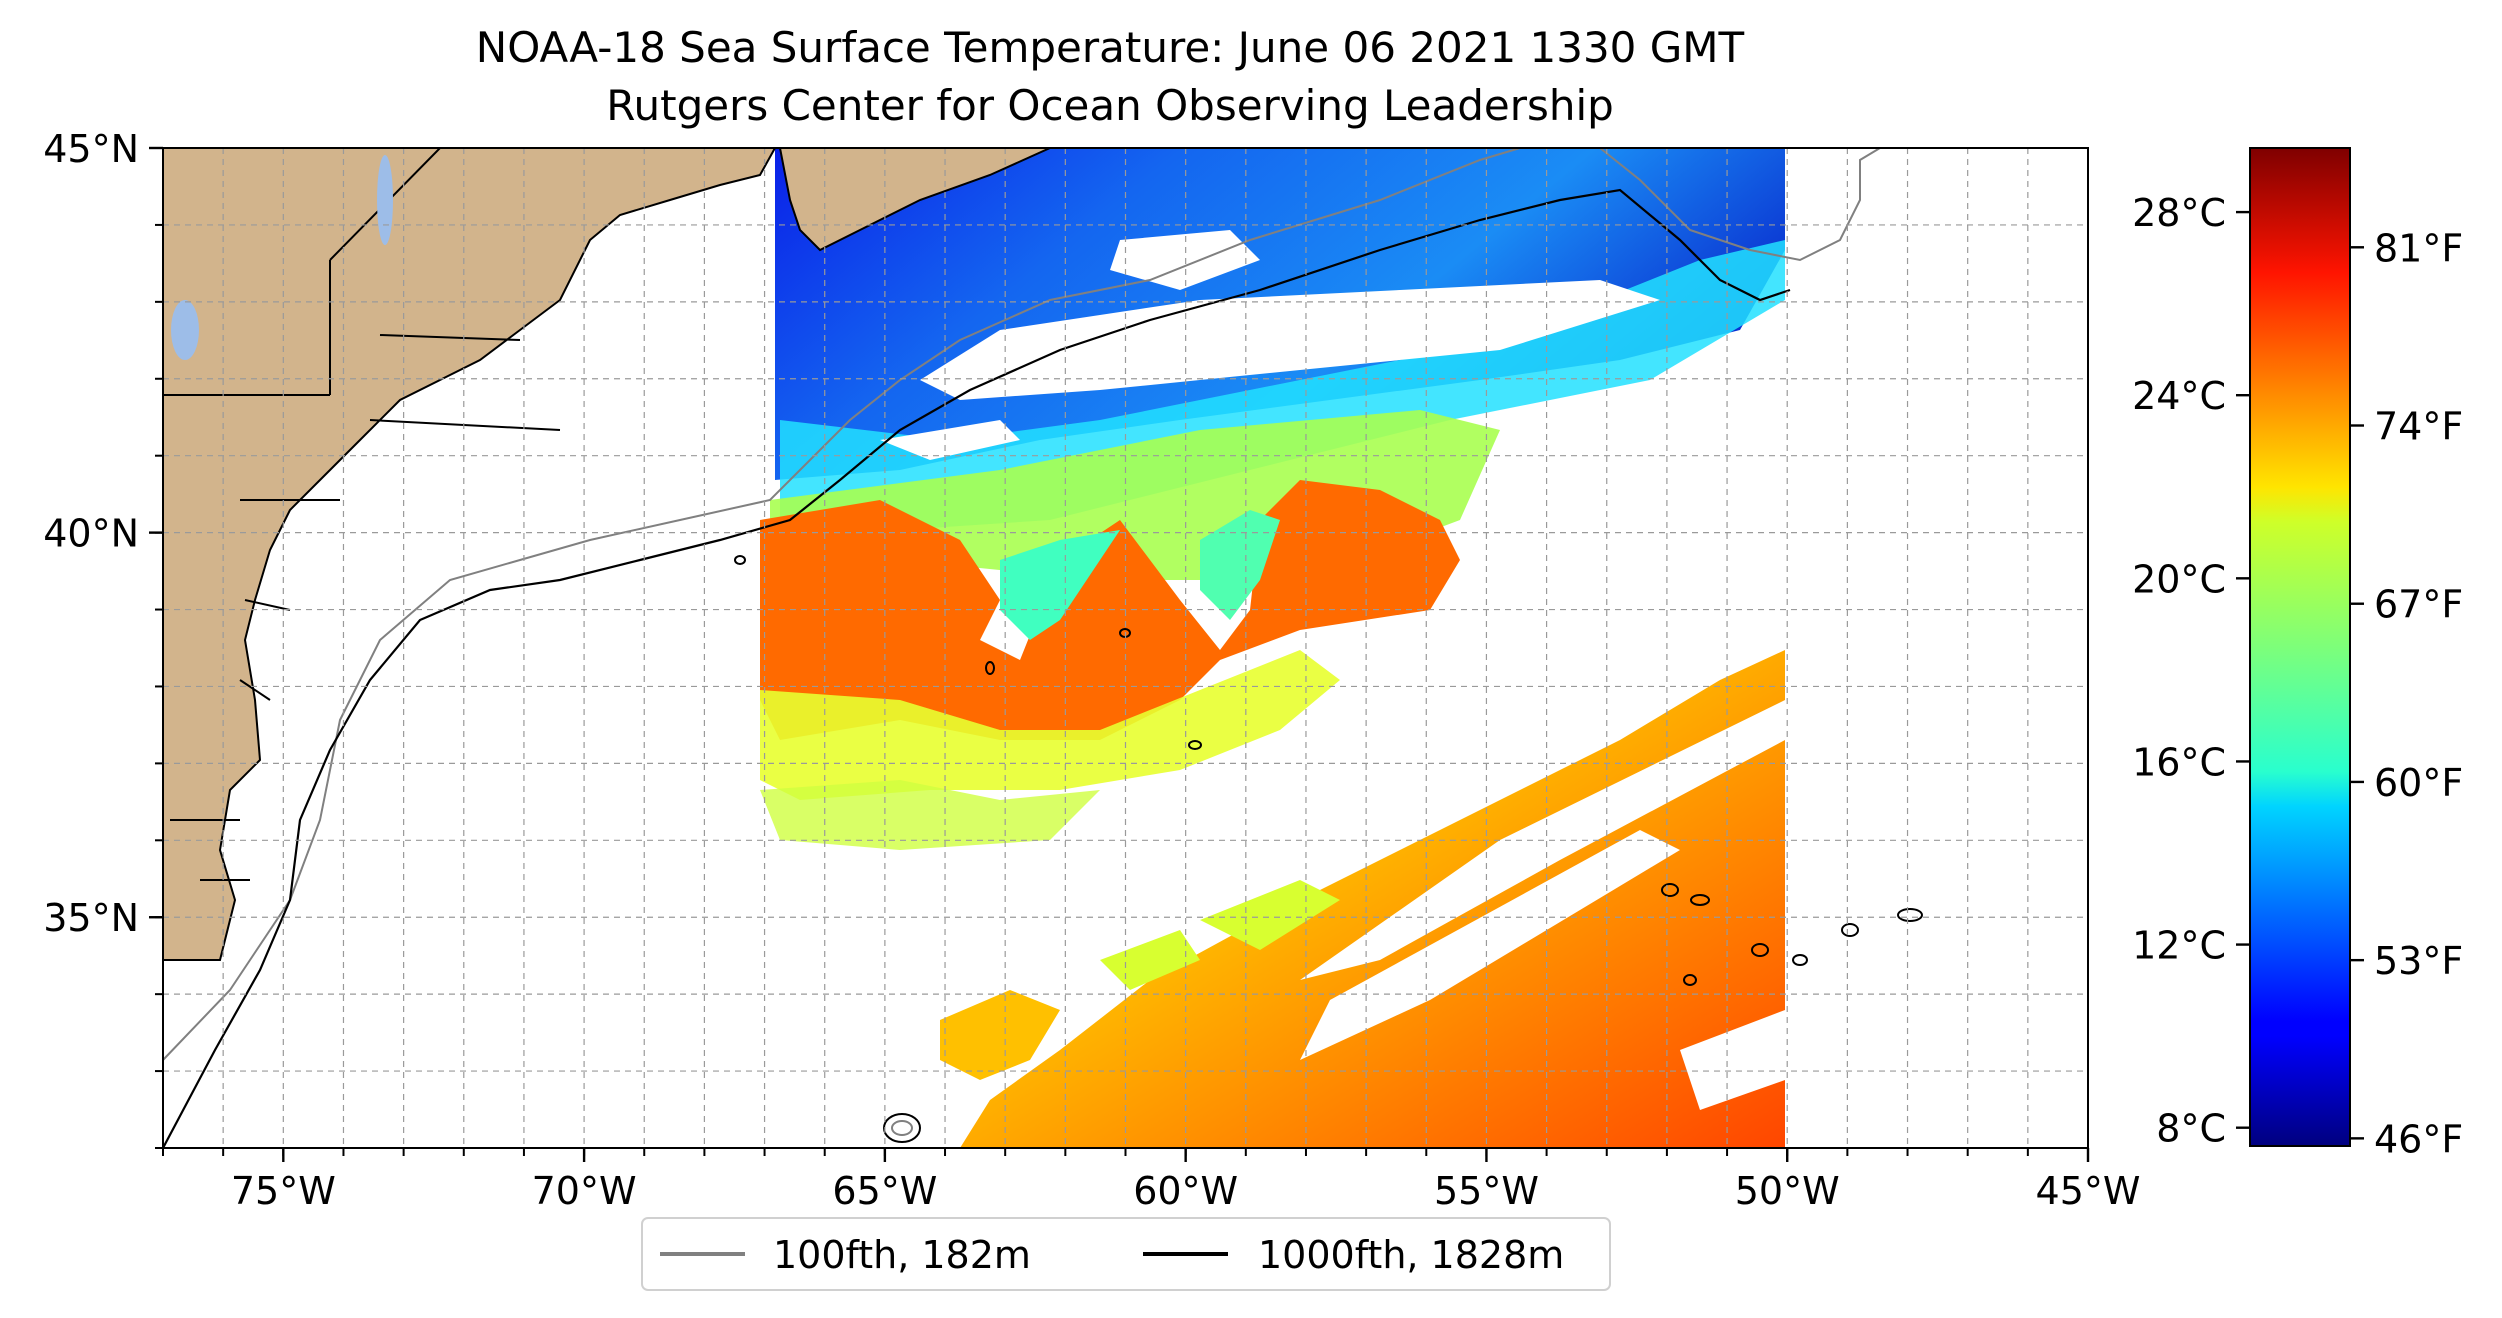 This screenshot has height=1318, width=2502. I want to click on meander-cool-intrusion, so click(1060, 585).